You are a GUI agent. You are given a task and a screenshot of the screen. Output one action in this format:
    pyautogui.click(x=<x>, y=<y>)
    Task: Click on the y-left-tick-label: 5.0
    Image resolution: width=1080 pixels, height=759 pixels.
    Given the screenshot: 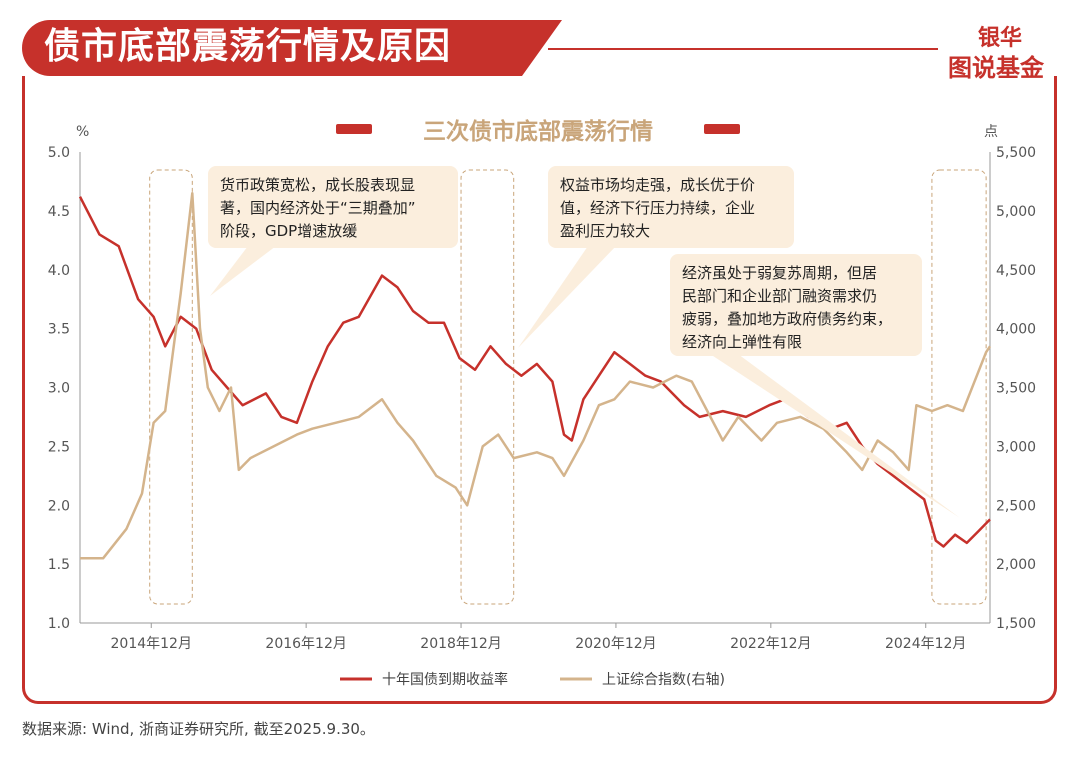 What is the action you would take?
    pyautogui.click(x=59, y=153)
    